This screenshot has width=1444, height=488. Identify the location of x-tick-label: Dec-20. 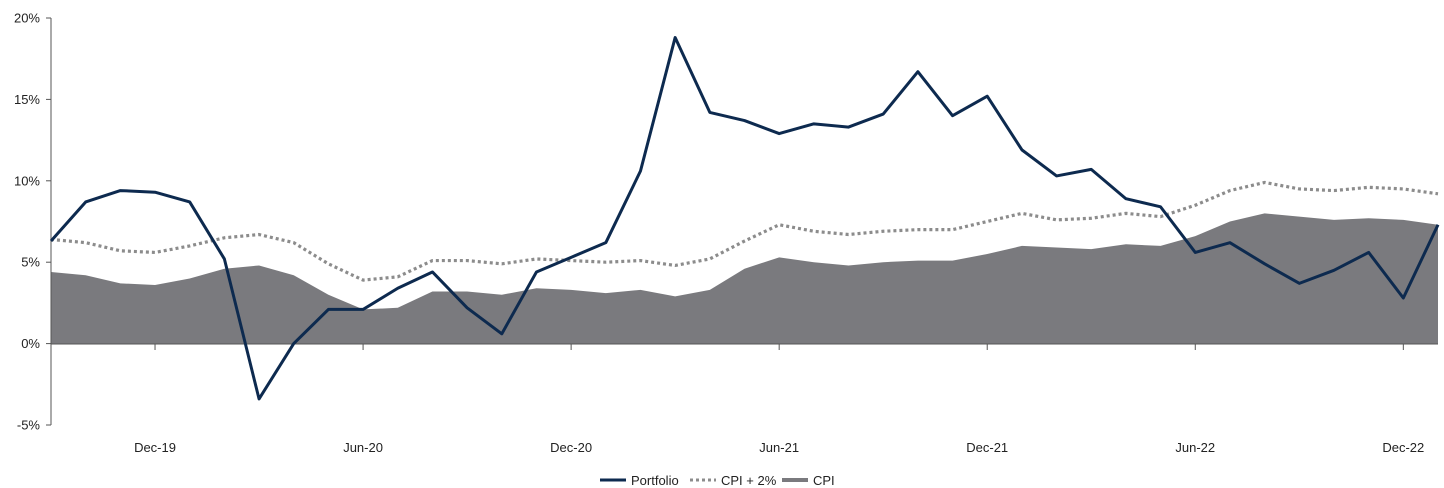
(571, 447).